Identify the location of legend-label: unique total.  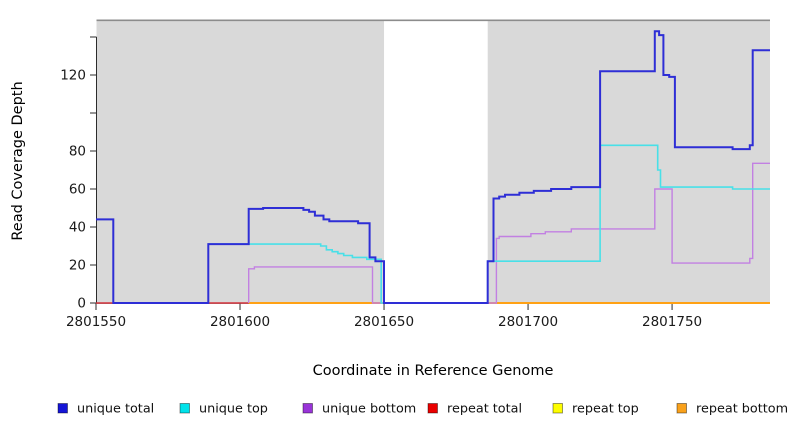
(115, 409).